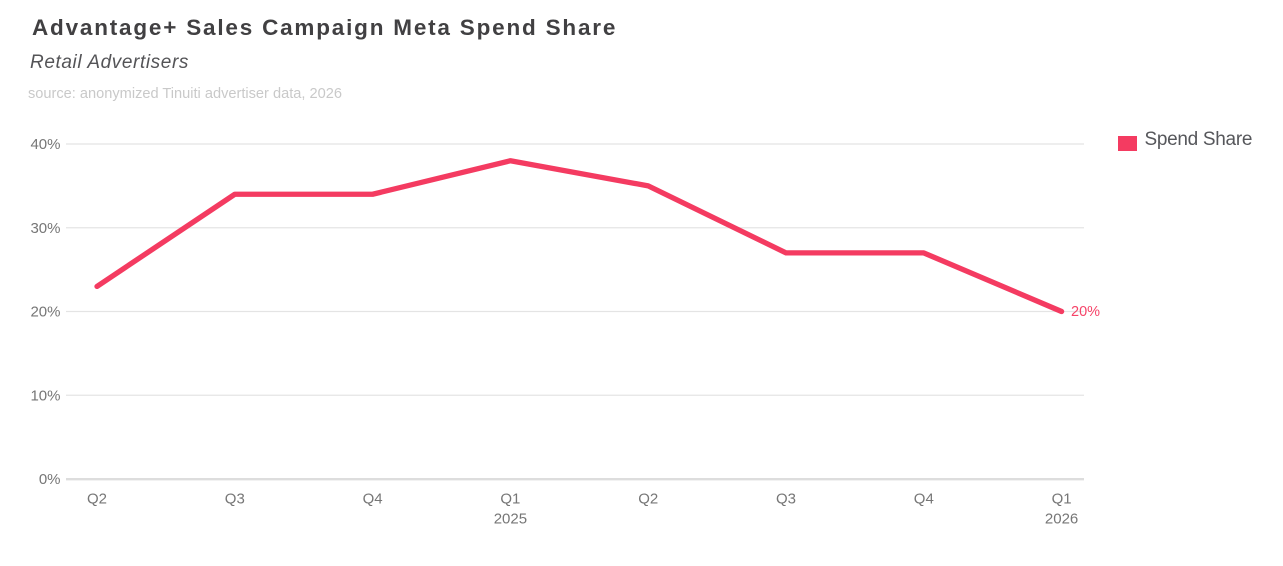  What do you see at coordinates (50, 479) in the screenshot?
I see `svg-text: 0%` at bounding box center [50, 479].